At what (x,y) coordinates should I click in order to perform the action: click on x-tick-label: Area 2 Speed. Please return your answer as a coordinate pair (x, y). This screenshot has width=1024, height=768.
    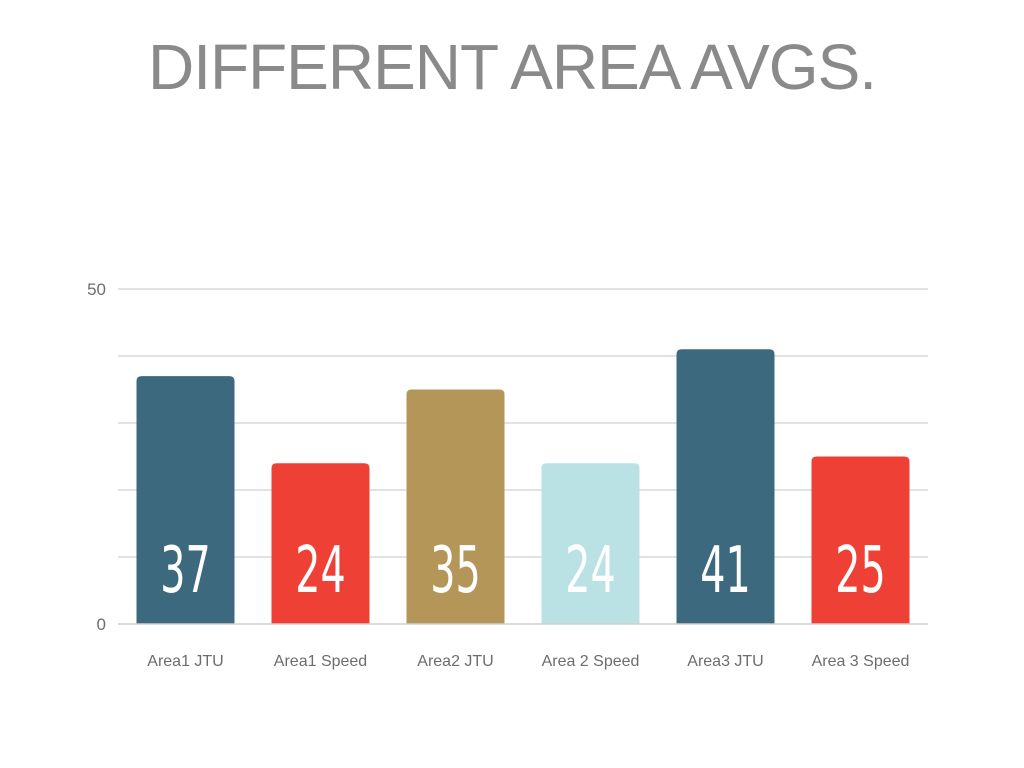
    Looking at the image, I should click on (591, 661).